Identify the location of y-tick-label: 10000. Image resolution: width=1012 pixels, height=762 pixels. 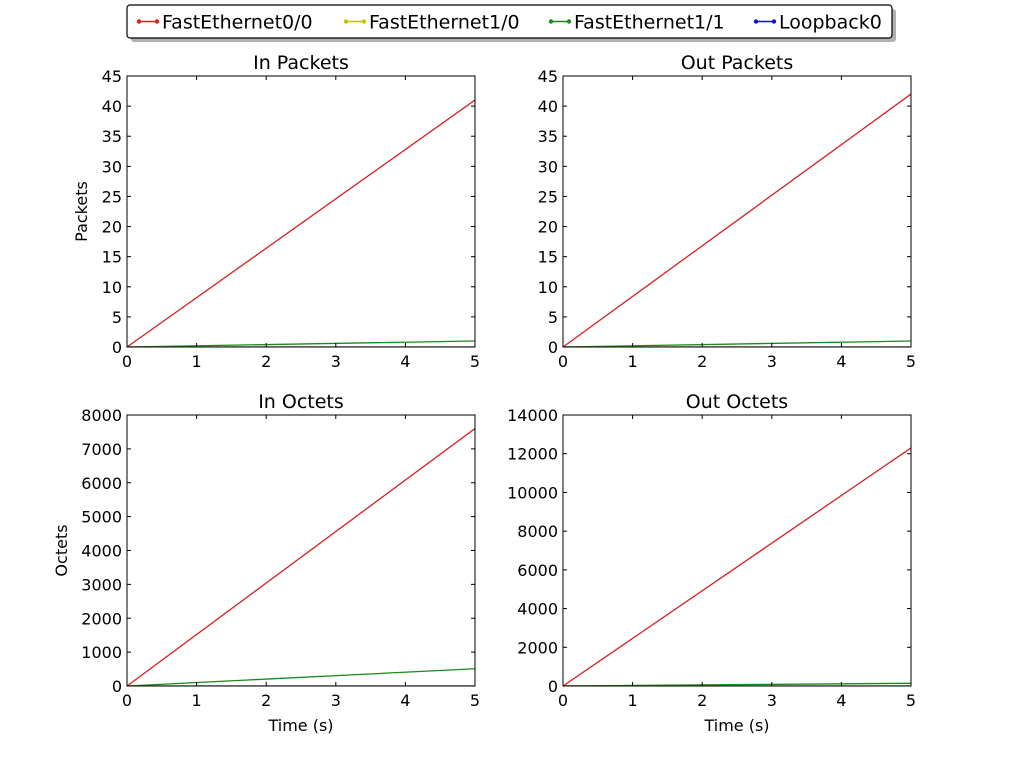
(532, 492).